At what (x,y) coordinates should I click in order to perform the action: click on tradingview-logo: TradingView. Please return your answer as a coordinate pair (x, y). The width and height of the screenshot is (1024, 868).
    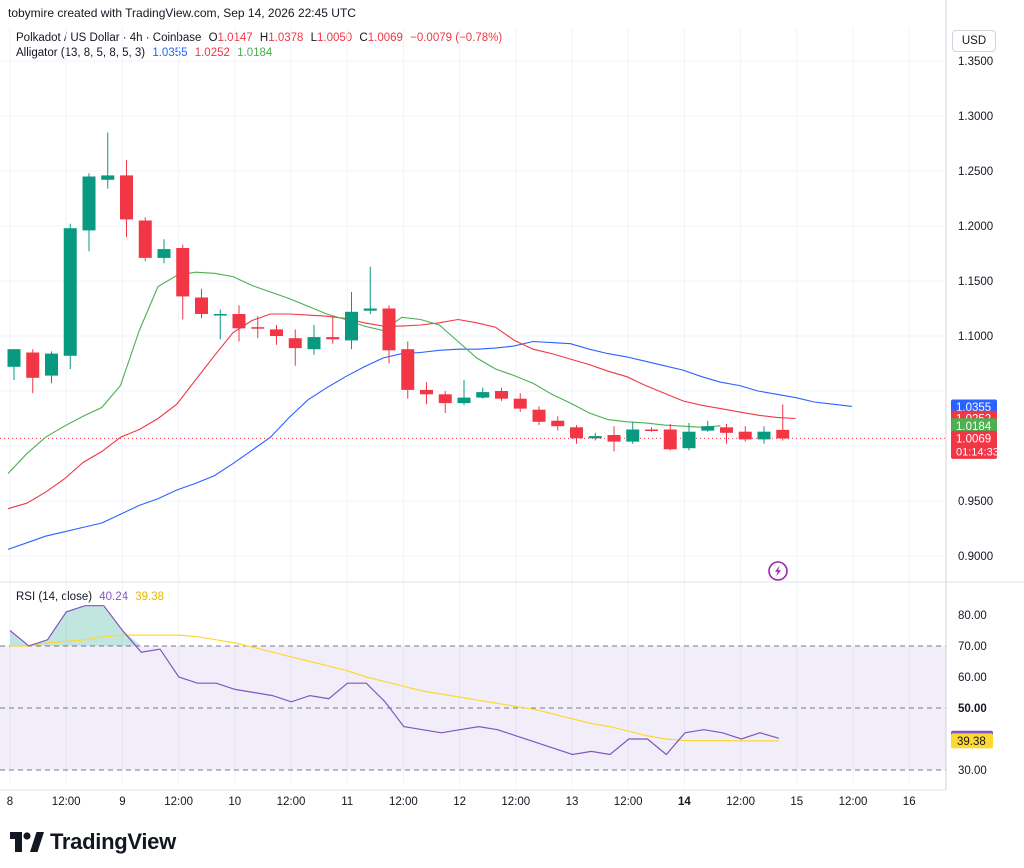
    Looking at the image, I should click on (93, 842).